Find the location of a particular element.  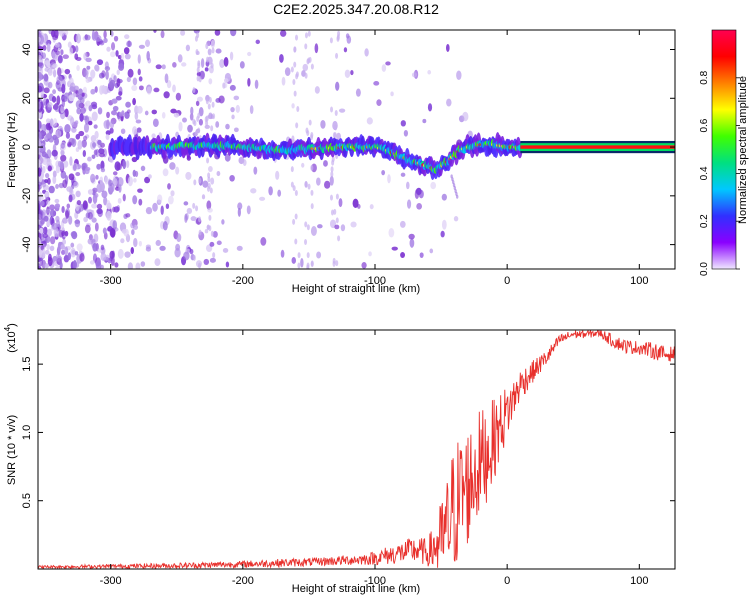

colorbar-ticks: 0.0 0.2 0.4 0.6 0.8 is located at coordinates (719, 173).